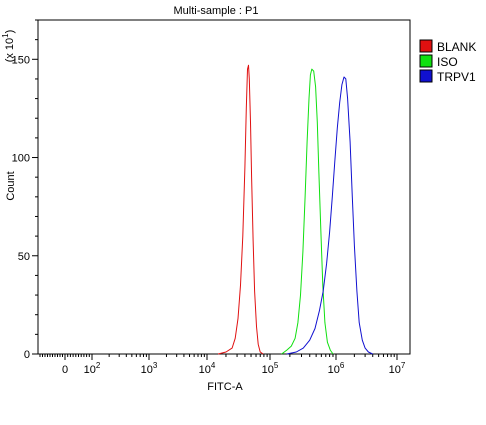 The height and width of the screenshot is (425, 486). I want to click on x-tick-label: 10⁶, so click(336, 368).